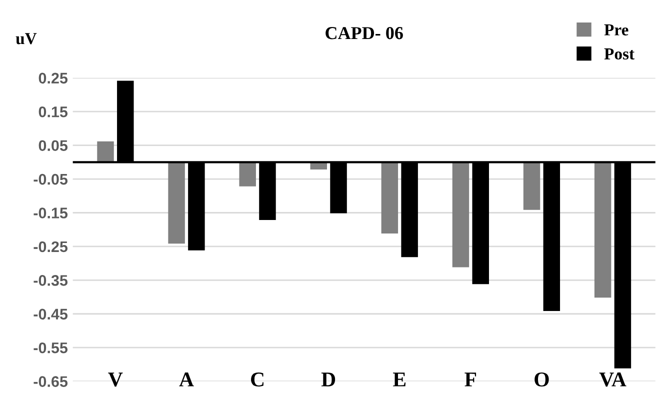 The height and width of the screenshot is (410, 662). What do you see at coordinates (328, 379) in the screenshot?
I see `x-tick-label: D` at bounding box center [328, 379].